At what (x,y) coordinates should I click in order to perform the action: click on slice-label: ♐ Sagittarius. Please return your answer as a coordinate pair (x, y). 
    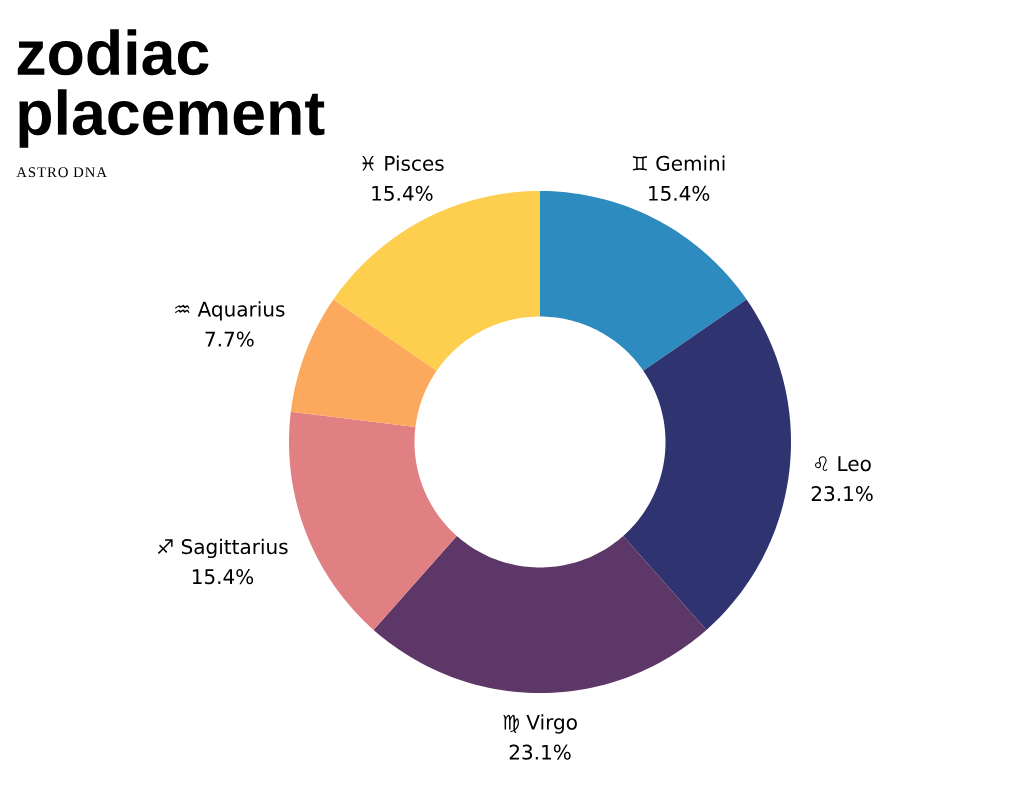
    Looking at the image, I should click on (222, 548).